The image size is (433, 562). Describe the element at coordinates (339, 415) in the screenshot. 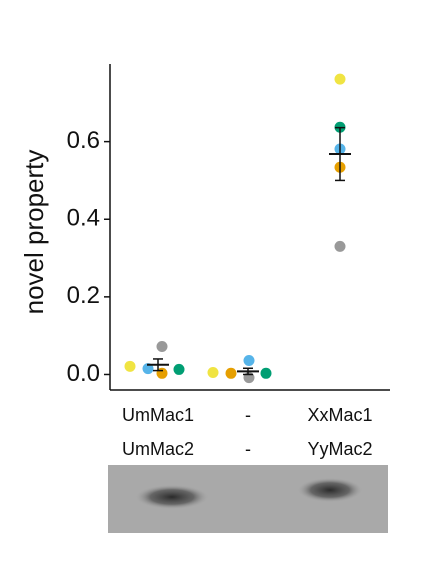

I see `x-tick-label: XxMac1` at that location.